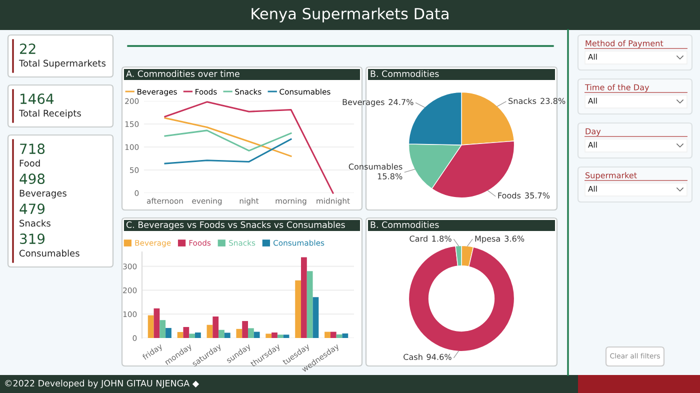 The width and height of the screenshot is (700, 393). Describe the element at coordinates (30, 163) in the screenshot. I see `category-label: Food` at that location.